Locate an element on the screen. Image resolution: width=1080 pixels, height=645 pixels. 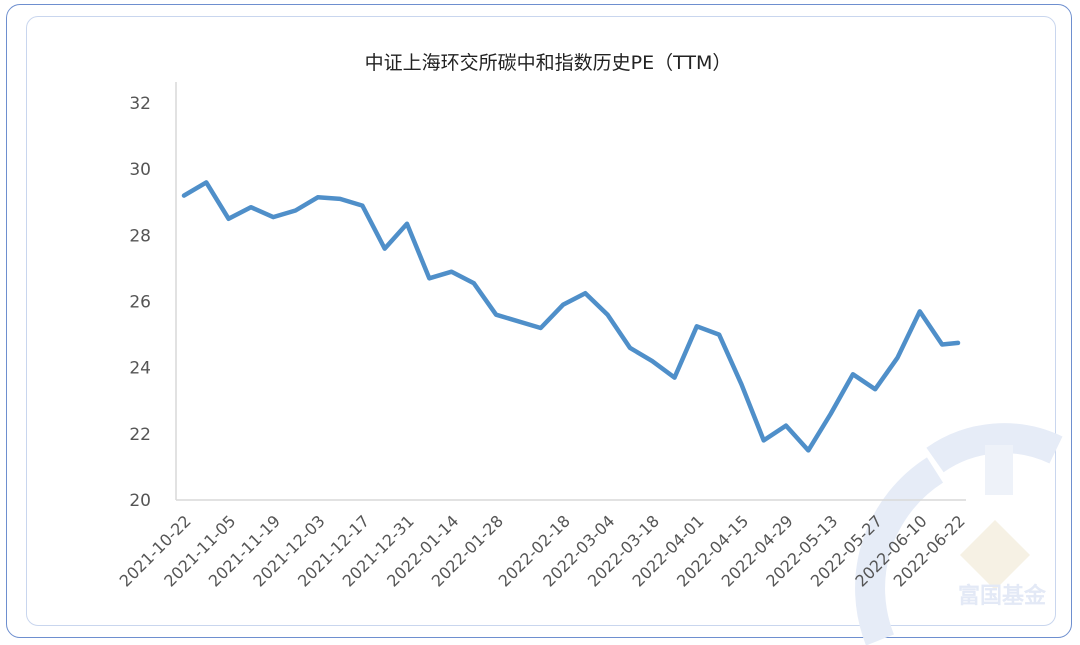
fuguo-logo-watermark: 富国基金 is located at coordinates (959, 534).